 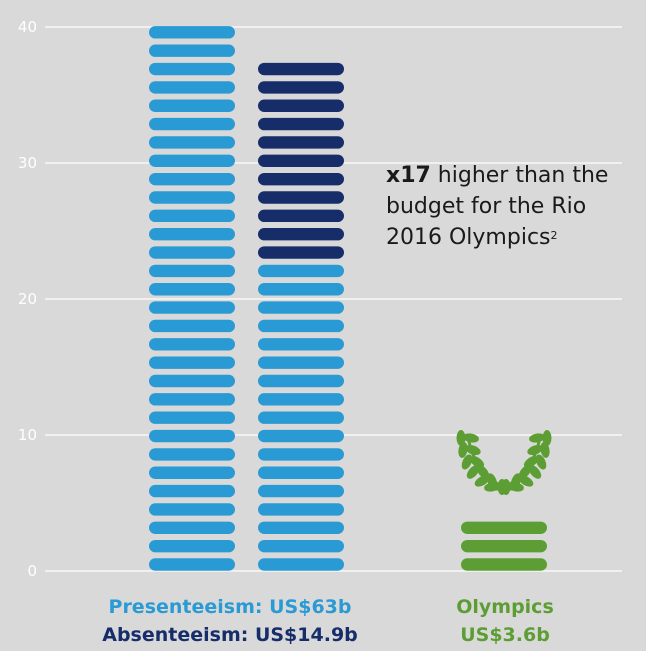 I want to click on y-tick-label: 20, so click(x=27, y=299).